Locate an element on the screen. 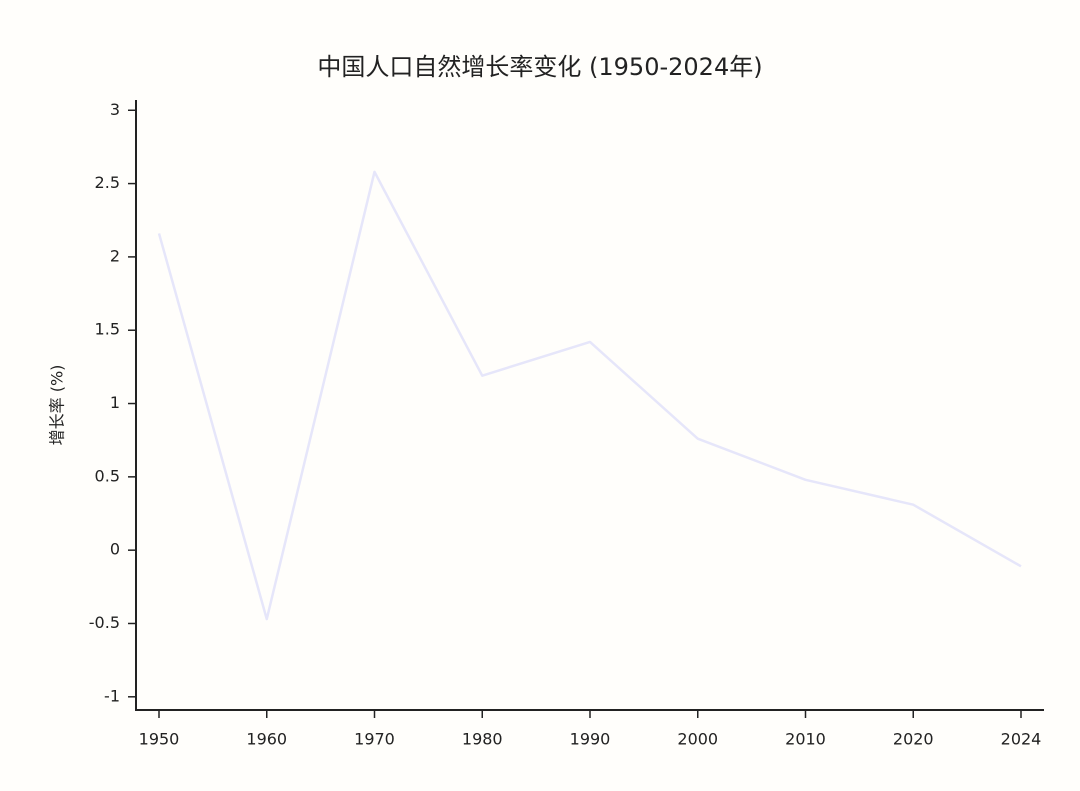 The width and height of the screenshot is (1080, 791). y-tick-label: 0 is located at coordinates (115, 549).